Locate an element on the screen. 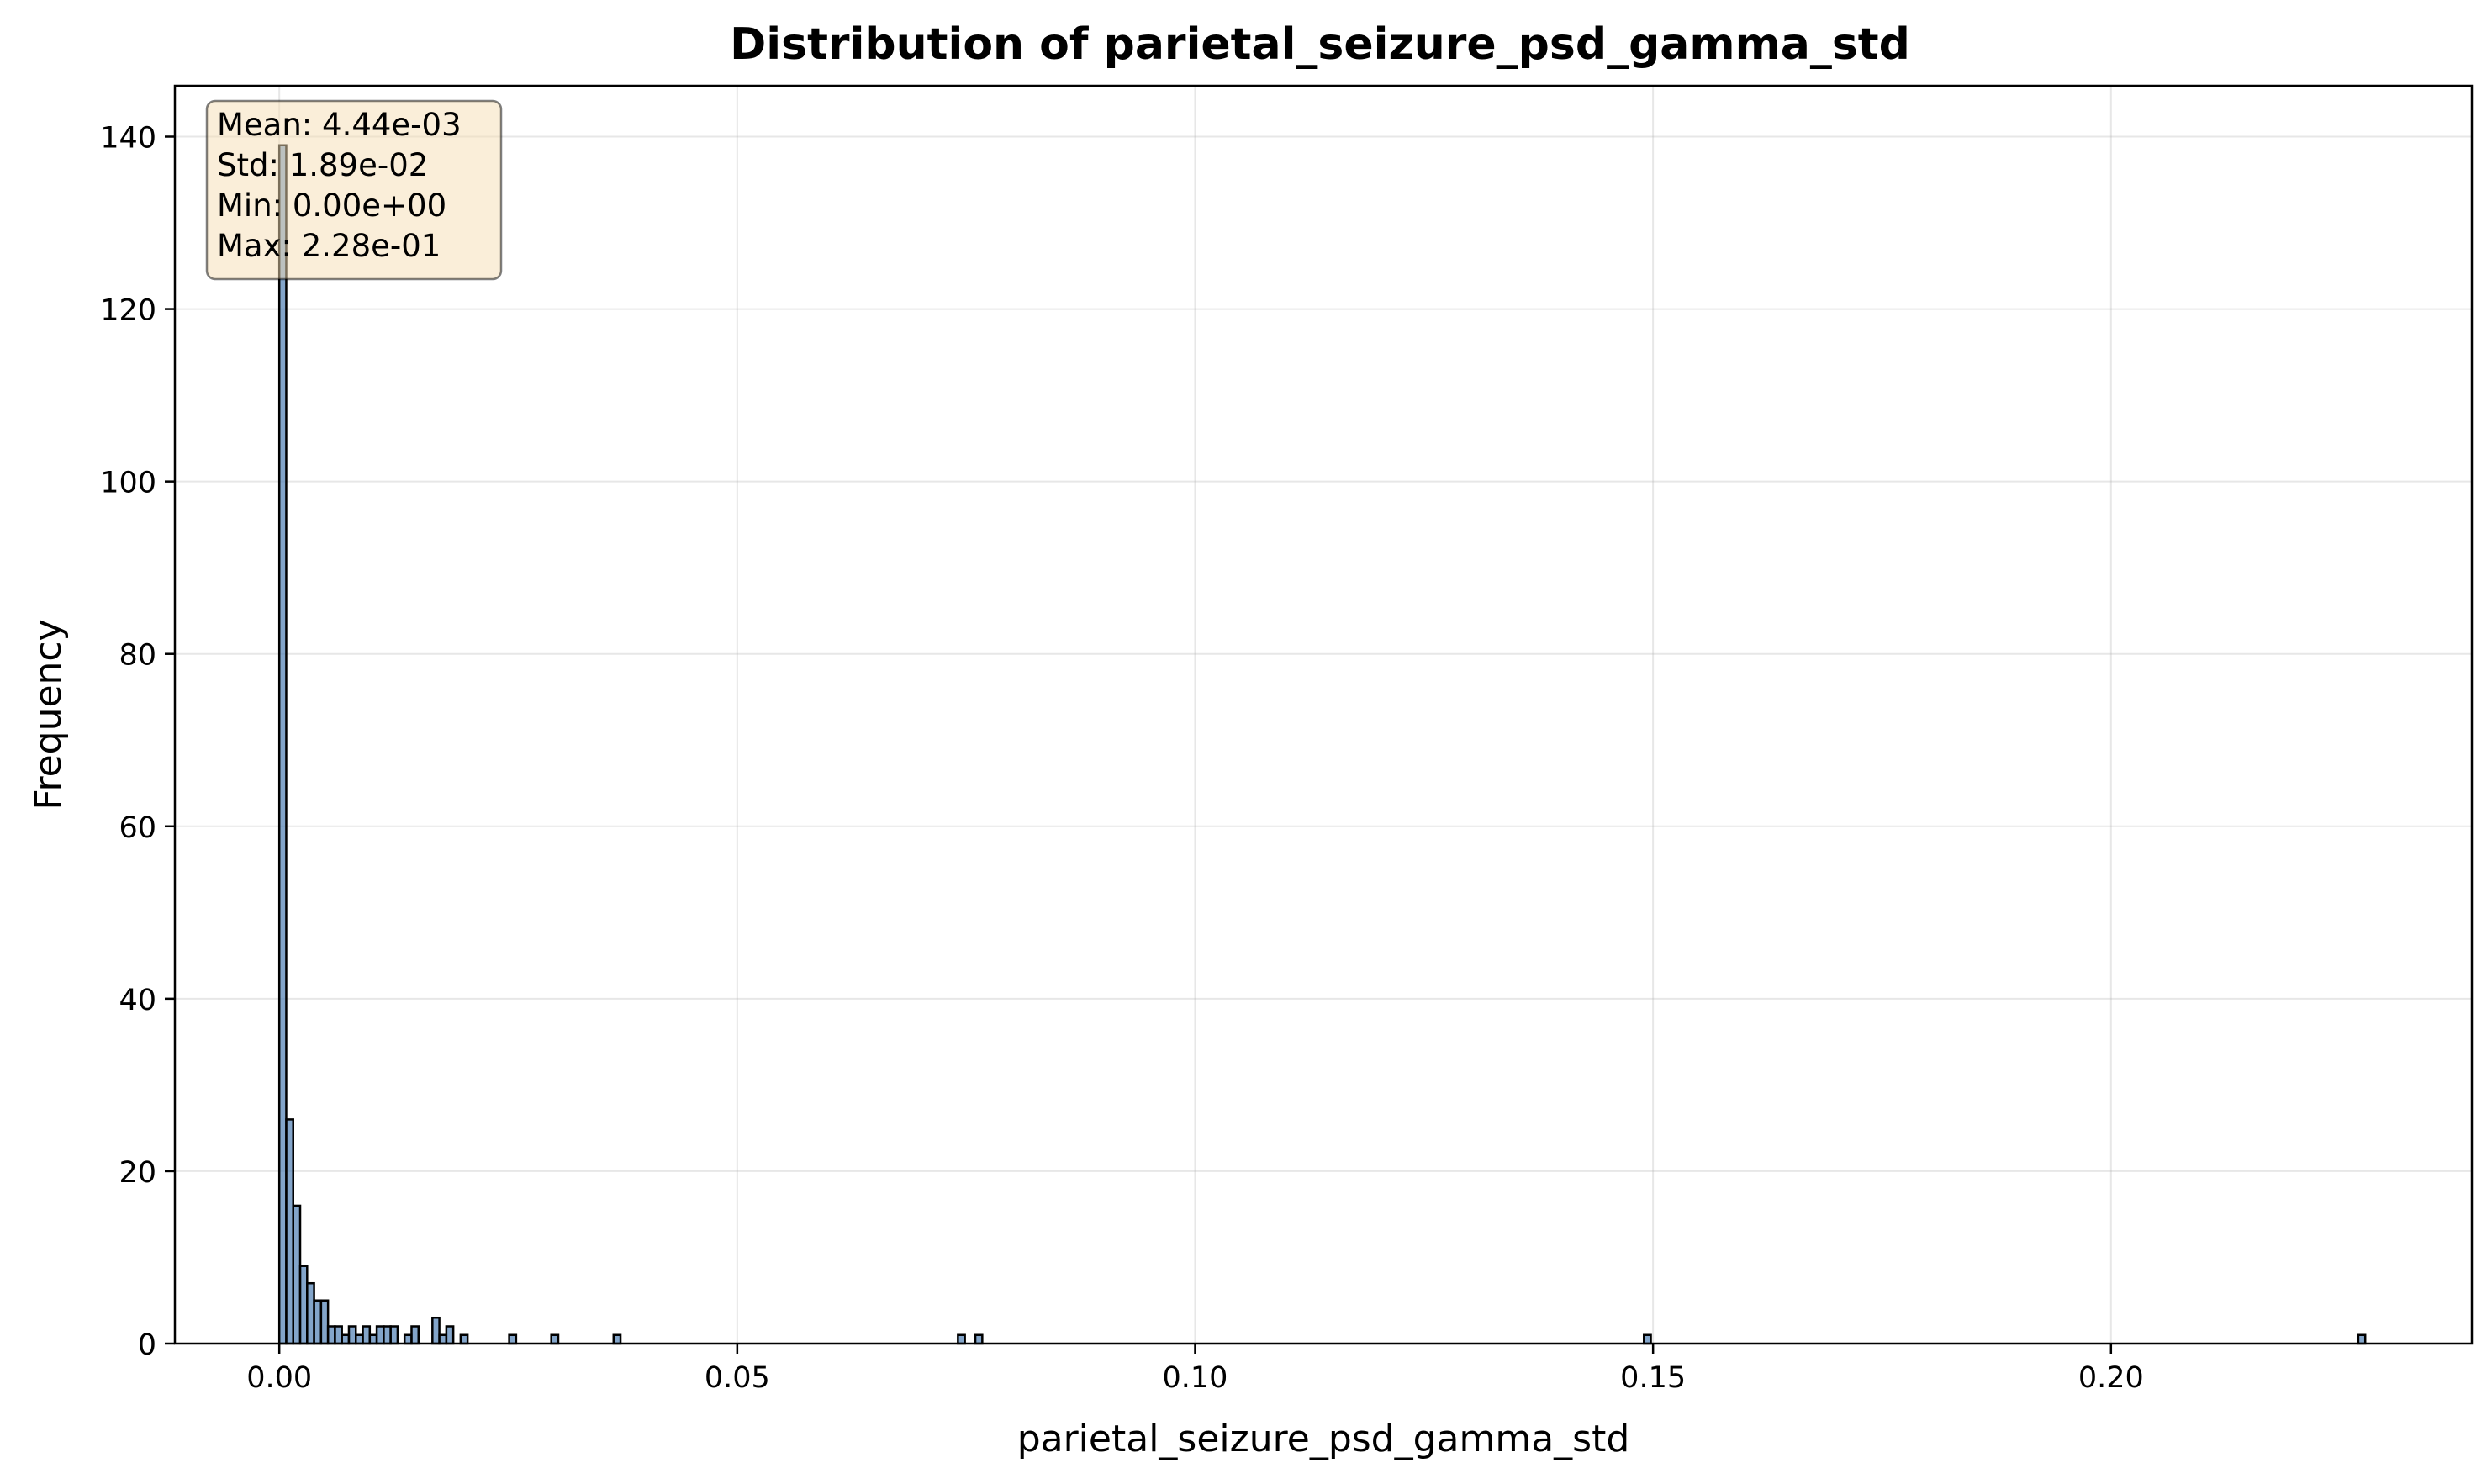 This screenshot has width=2492, height=1484. x-tick-label: 0.15 is located at coordinates (1653, 1378).